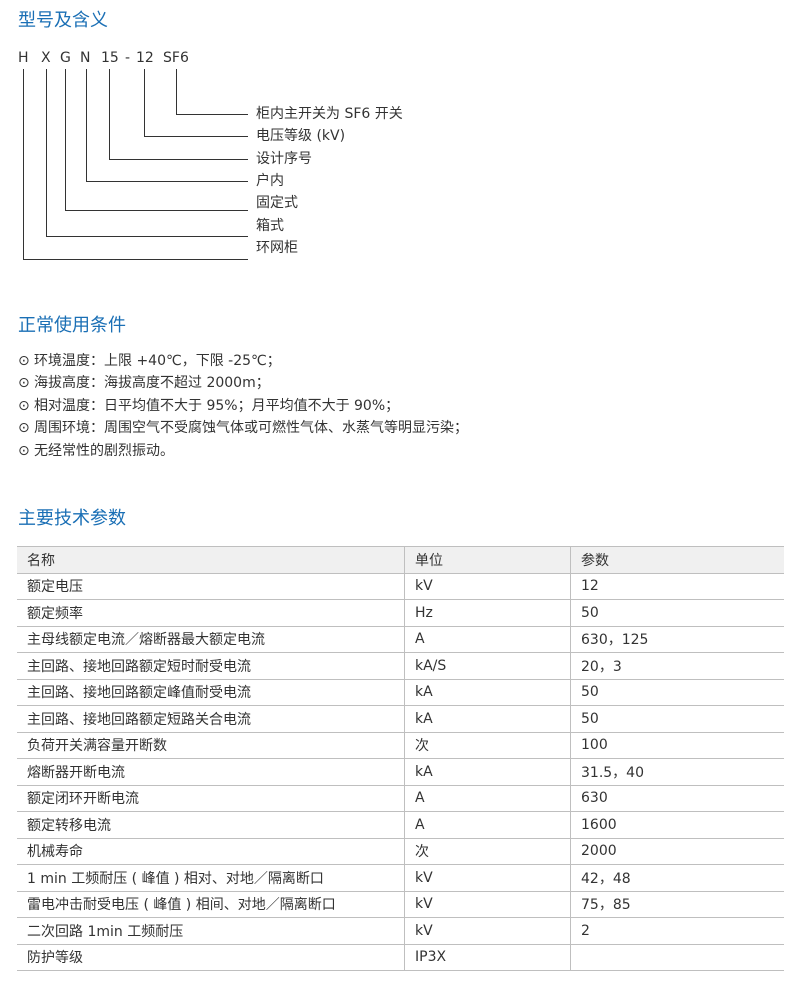 This screenshot has width=800, height=987. What do you see at coordinates (677, 931) in the screenshot?
I see `cell-value: 2` at bounding box center [677, 931].